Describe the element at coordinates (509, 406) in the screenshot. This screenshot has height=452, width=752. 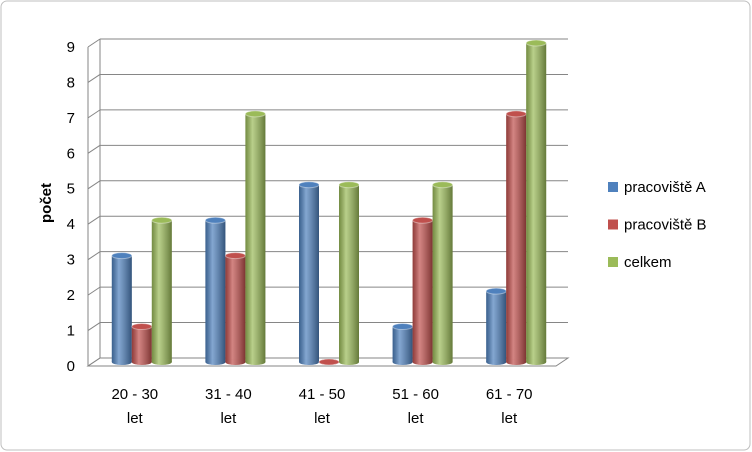
I see `x-tick-label: 61 - 70 let` at that location.